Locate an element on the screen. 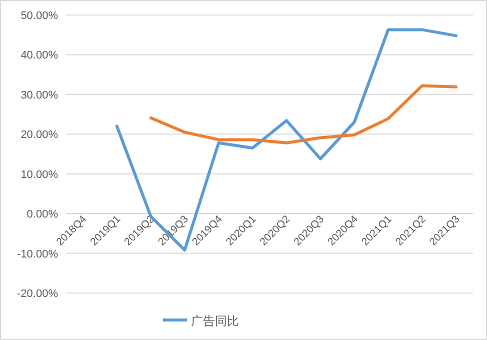 The image size is (487, 340). y-tick-label: 20.00% is located at coordinates (39, 135).